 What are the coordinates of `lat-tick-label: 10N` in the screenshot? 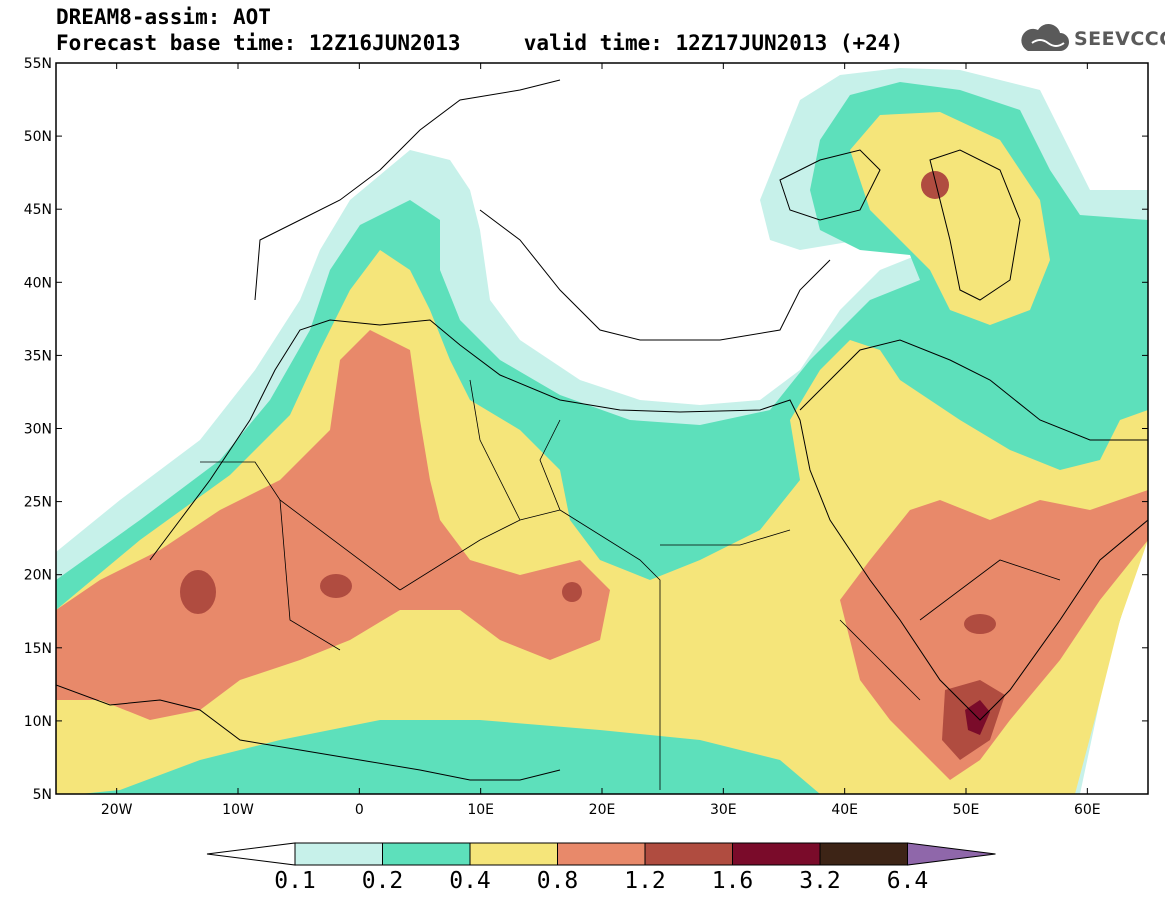 It's located at (38, 722).